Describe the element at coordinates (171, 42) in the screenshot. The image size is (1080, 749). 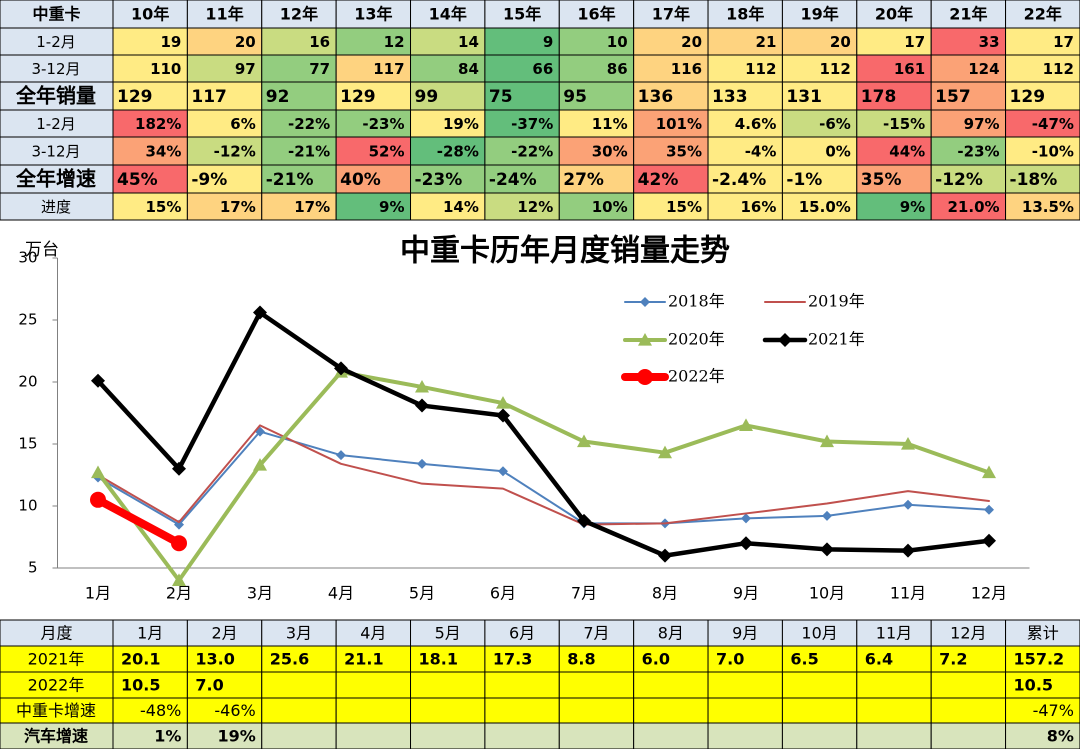
I see `cell-text: 19` at that location.